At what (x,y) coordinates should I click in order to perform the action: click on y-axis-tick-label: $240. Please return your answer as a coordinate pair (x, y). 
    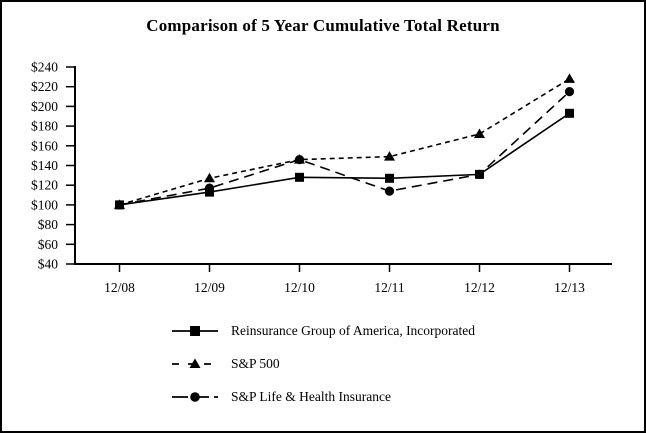
    Looking at the image, I should click on (44, 67).